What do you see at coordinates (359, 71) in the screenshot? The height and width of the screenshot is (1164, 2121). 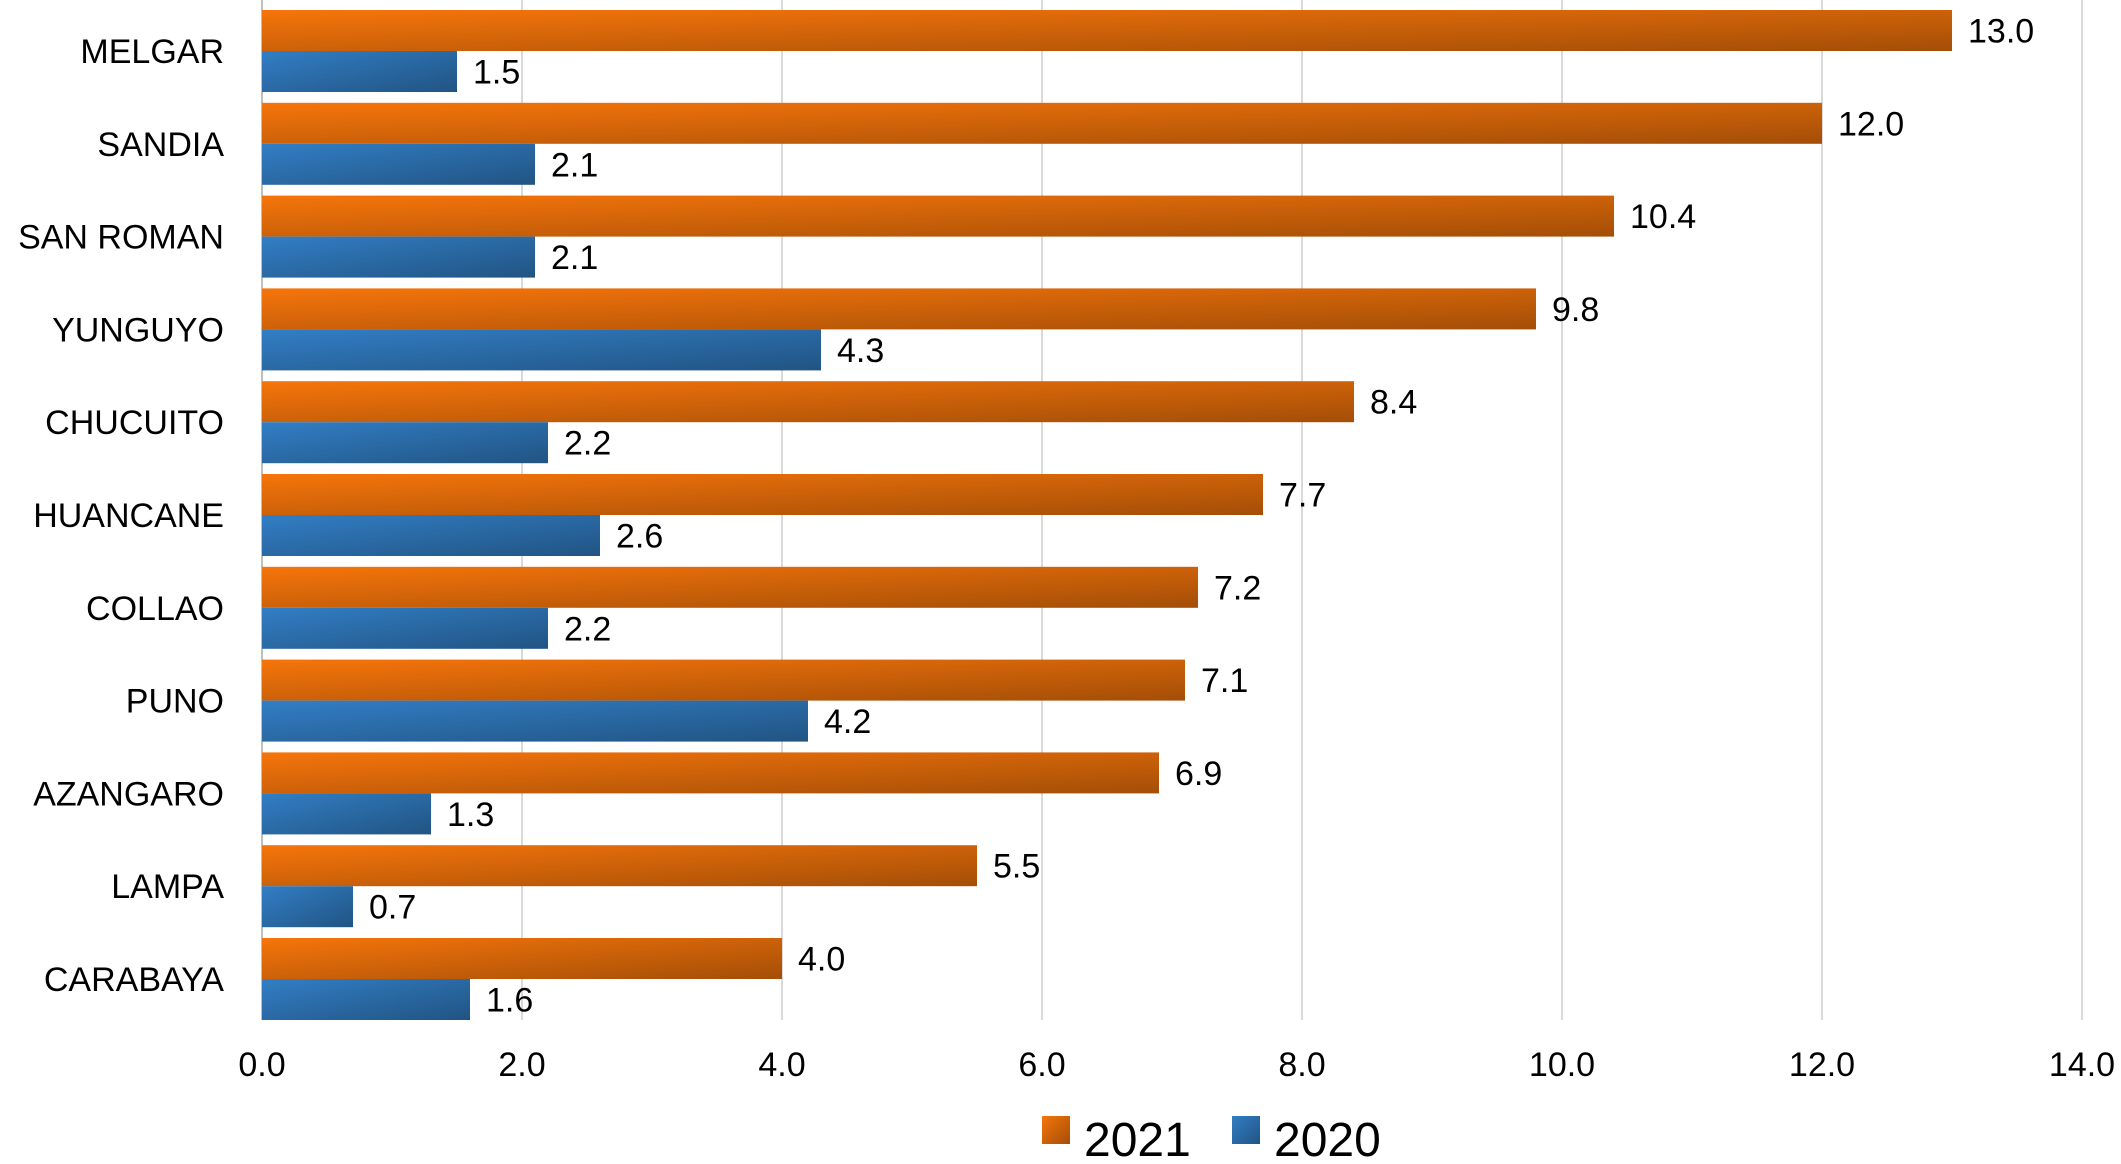 I see `bar-2020-melgar` at bounding box center [359, 71].